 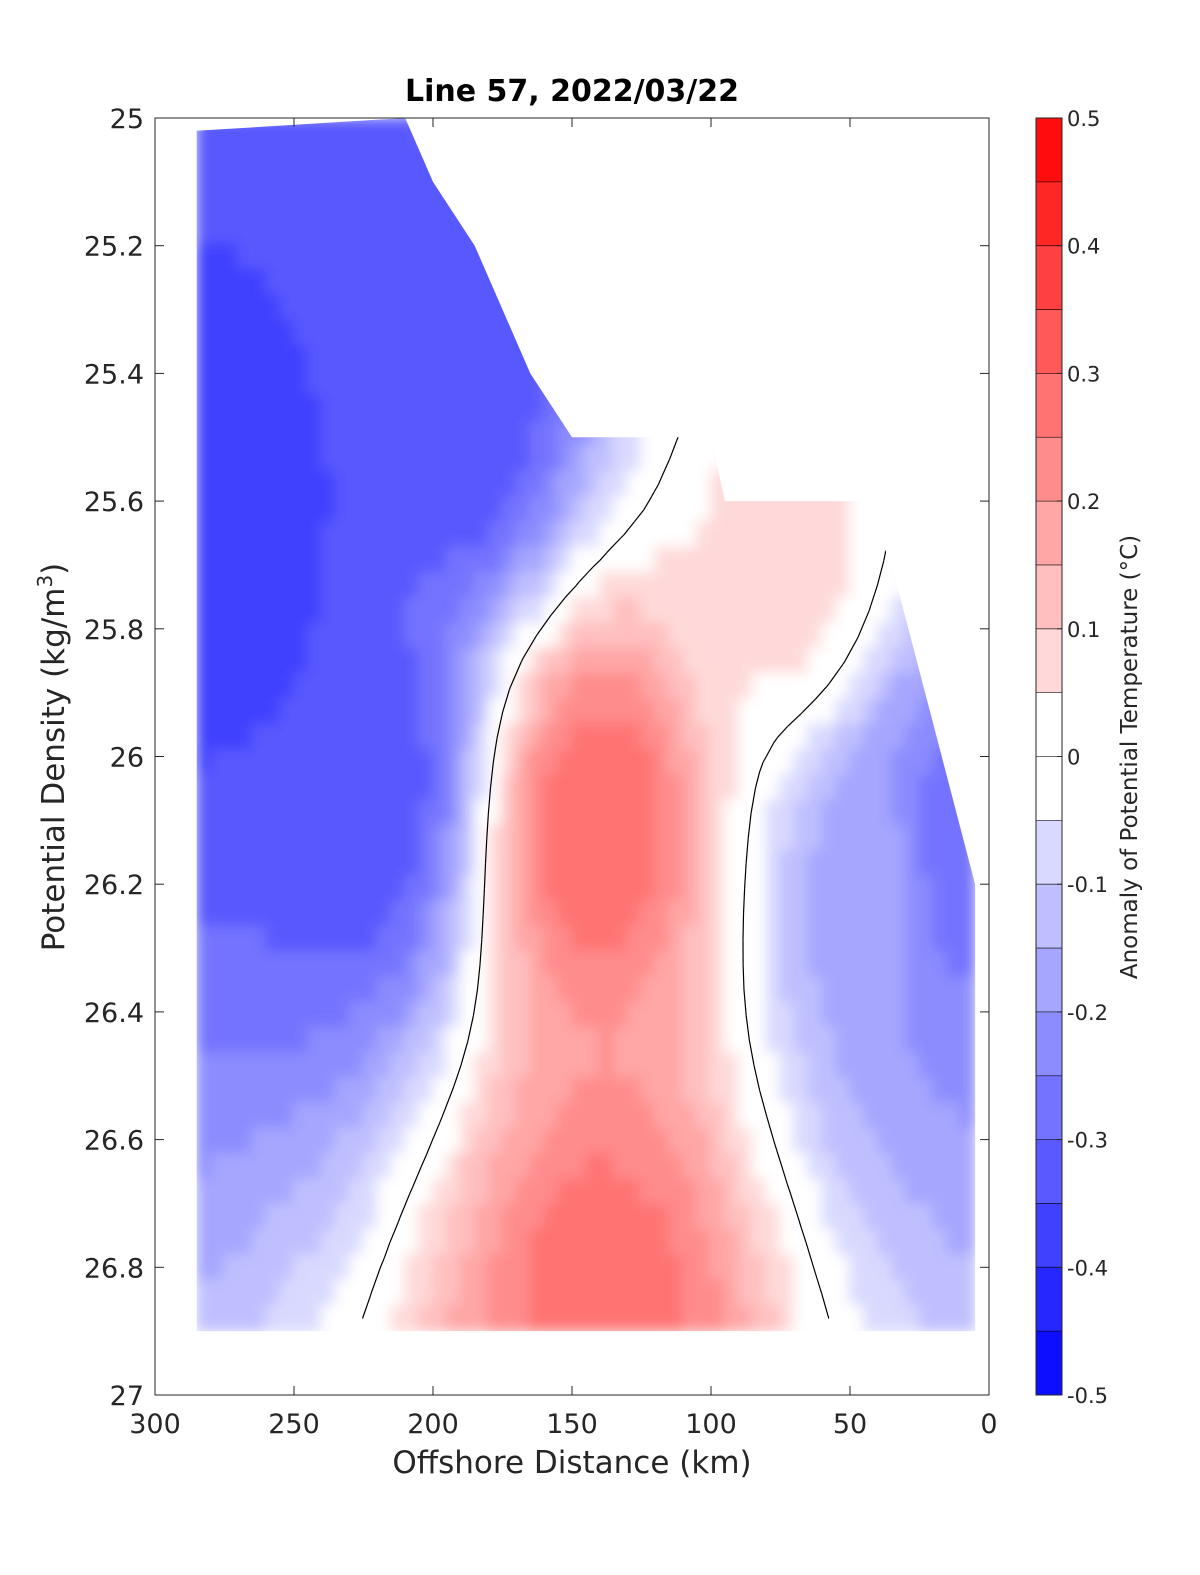 What do you see at coordinates (1083, 630) in the screenshot?
I see `colorbar-tick-label: 0.1` at bounding box center [1083, 630].